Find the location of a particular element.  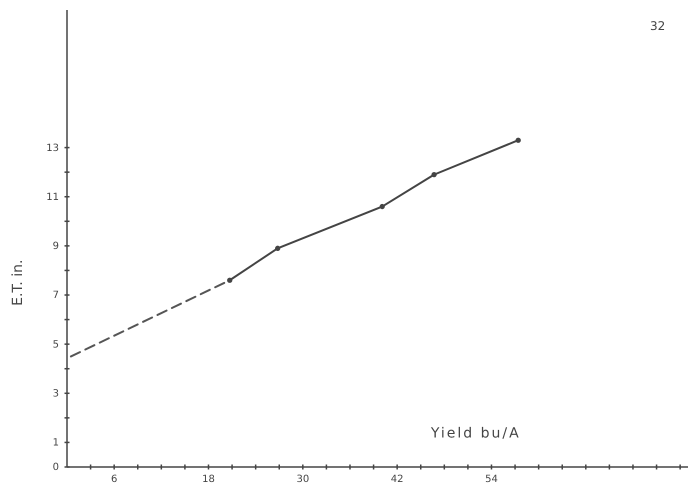

x-tick-label: 54 is located at coordinates (491, 480).